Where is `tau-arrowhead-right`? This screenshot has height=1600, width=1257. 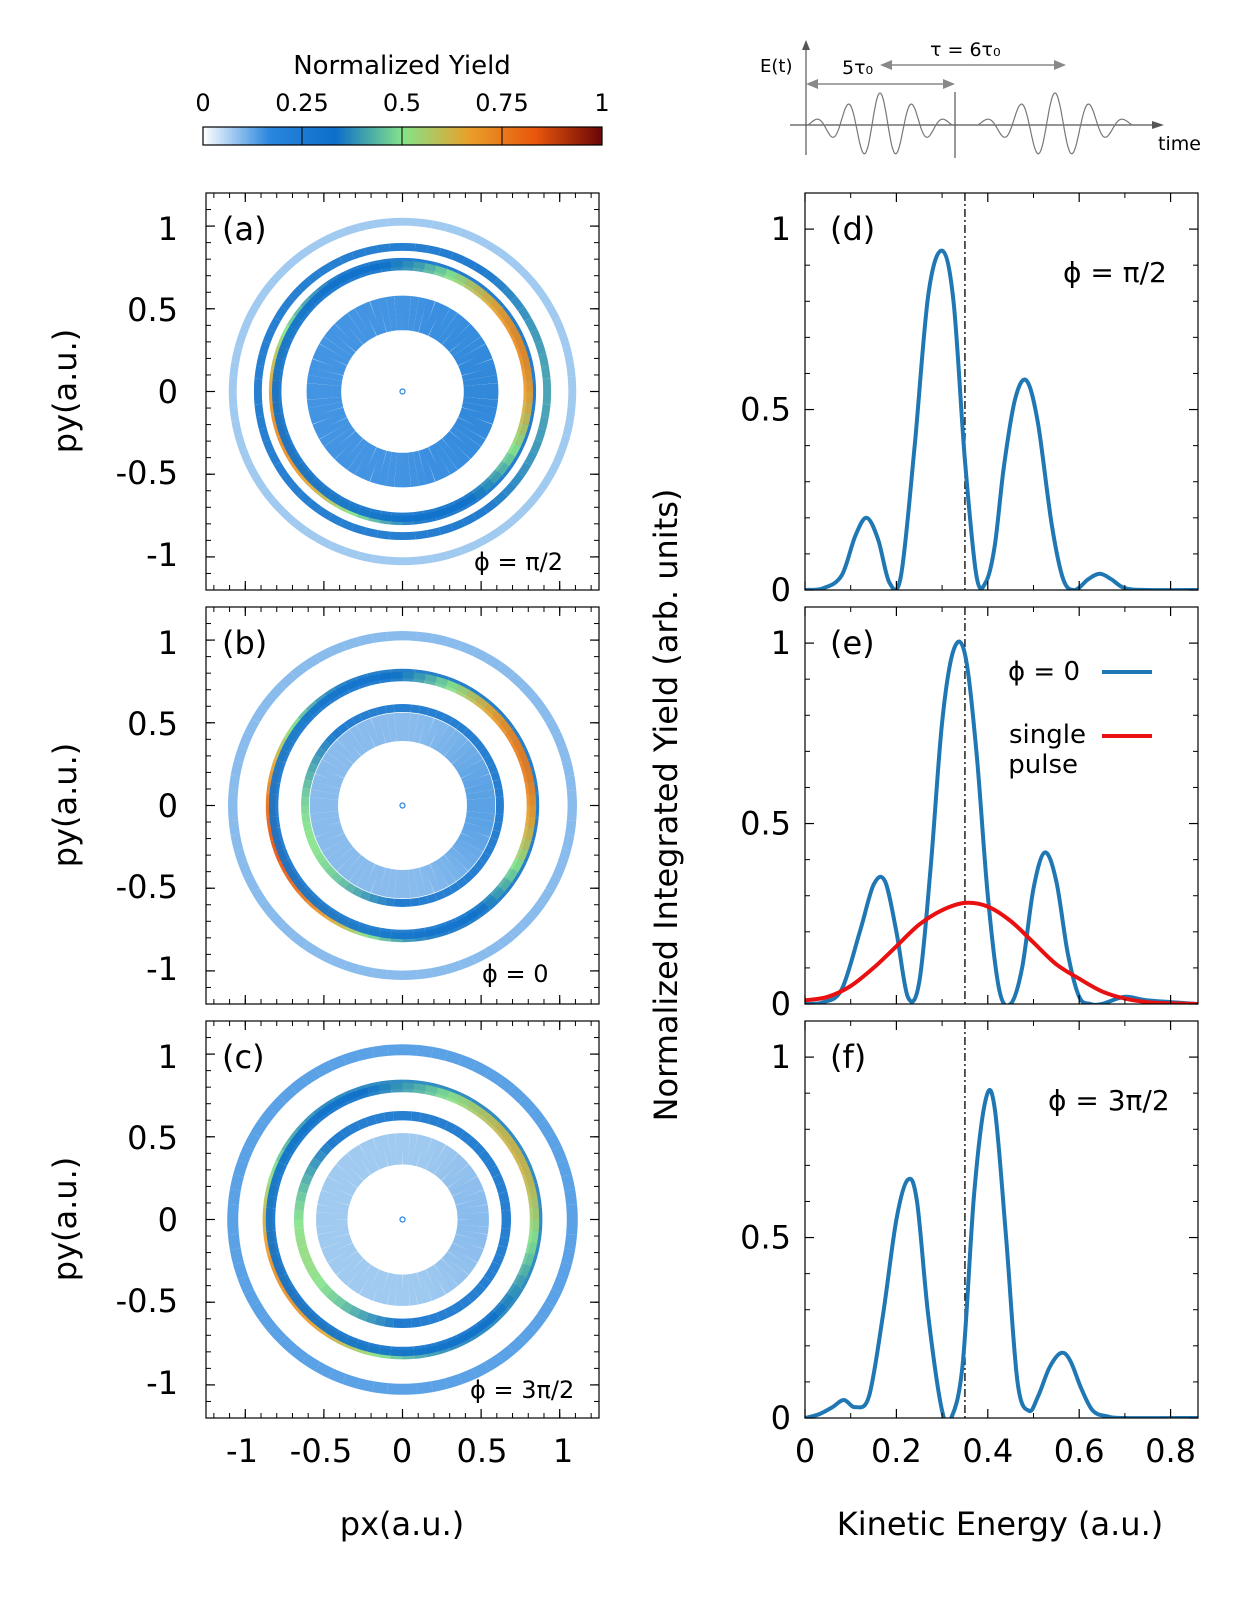 tau-arrowhead-right is located at coordinates (1060, 65).